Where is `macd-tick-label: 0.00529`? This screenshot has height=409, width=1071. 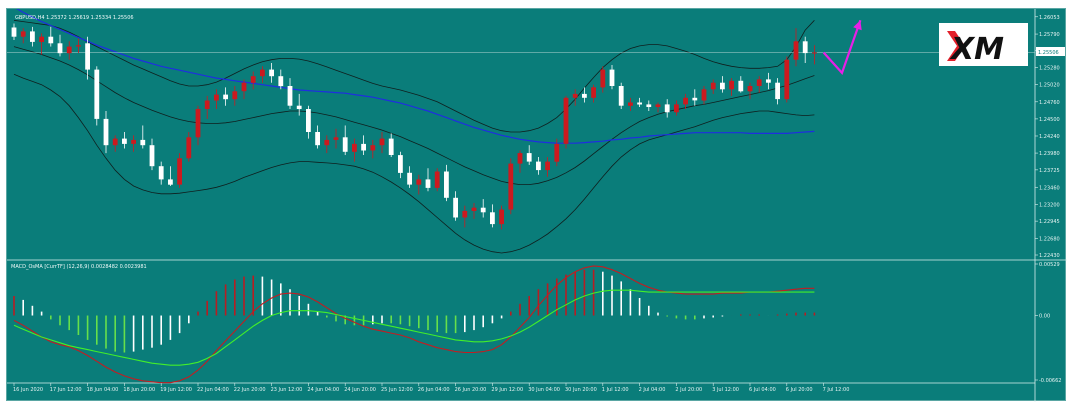
macd-tick-label: 0.00529 is located at coordinates (1049, 265).